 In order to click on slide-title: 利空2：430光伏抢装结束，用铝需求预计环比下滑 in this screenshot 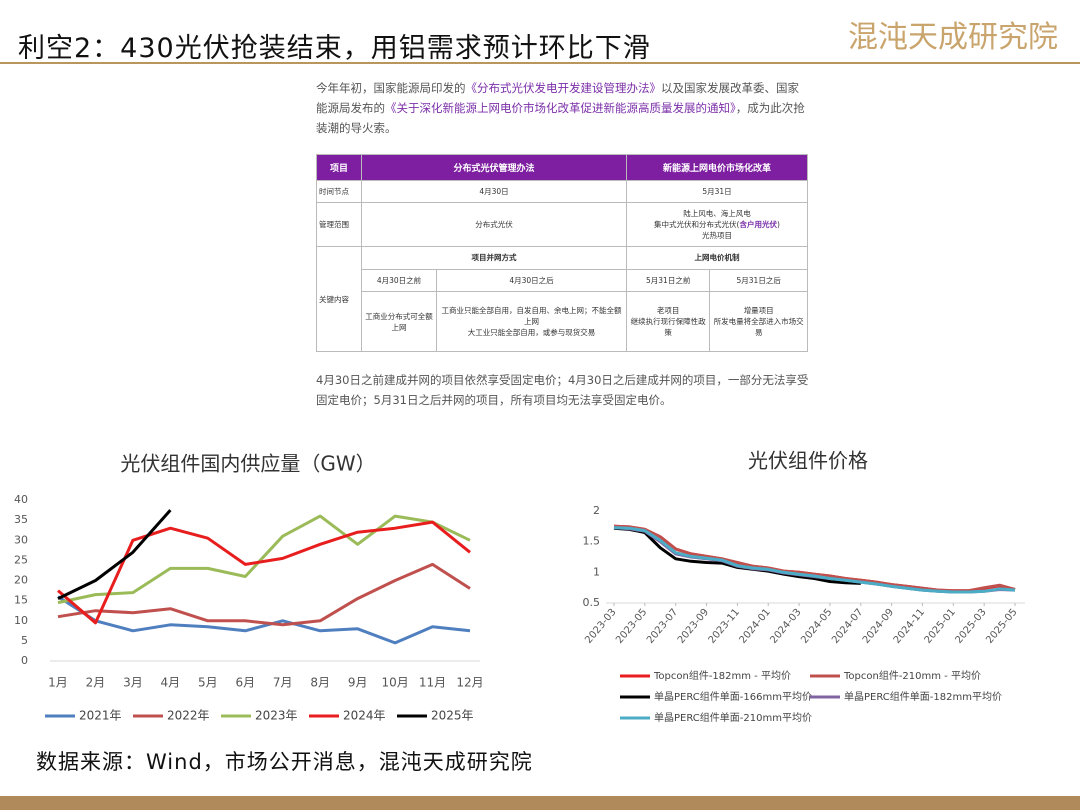, I will do `click(334, 48)`.